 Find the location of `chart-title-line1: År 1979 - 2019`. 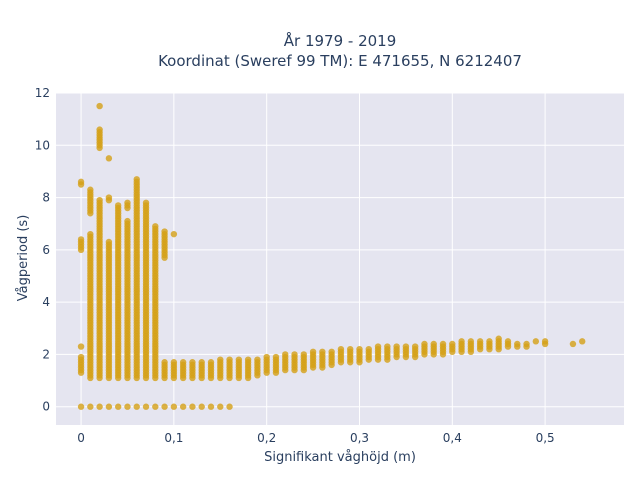

chart-title-line1: År 1979 - 2019 is located at coordinates (340, 40).